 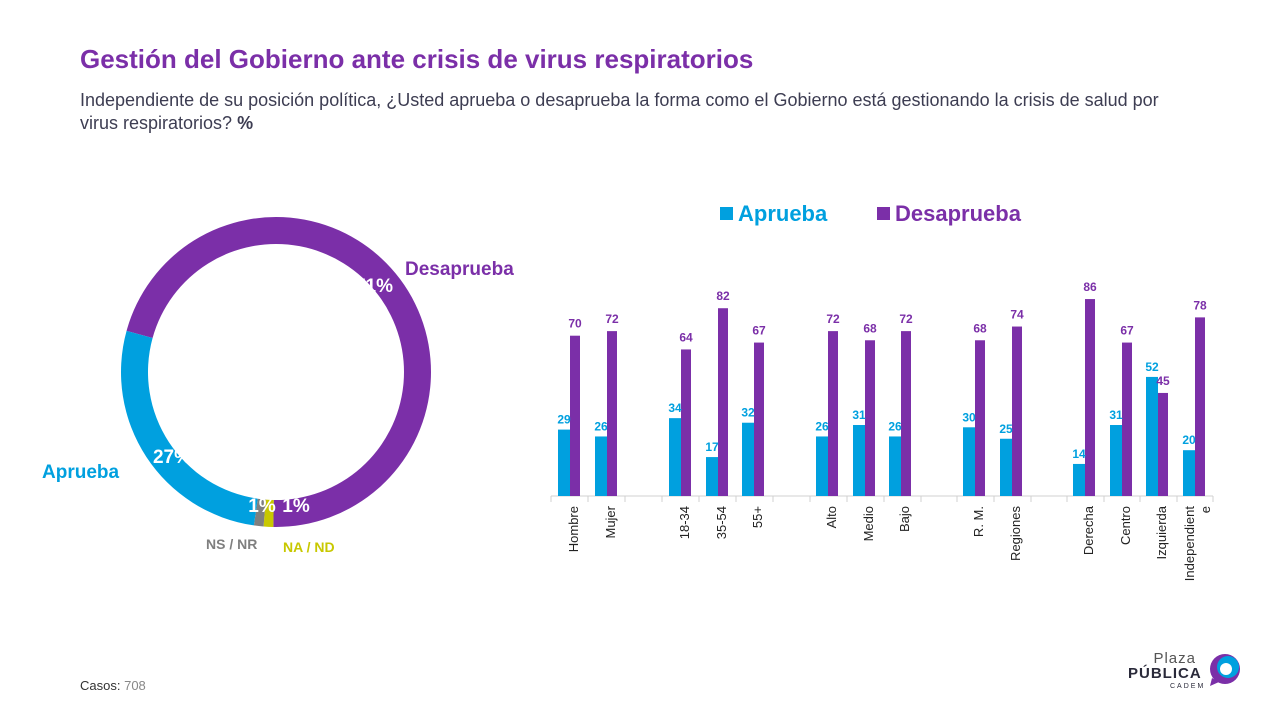 What do you see at coordinates (1152, 367) in the screenshot?
I see `data-label-aprueba: 52` at bounding box center [1152, 367].